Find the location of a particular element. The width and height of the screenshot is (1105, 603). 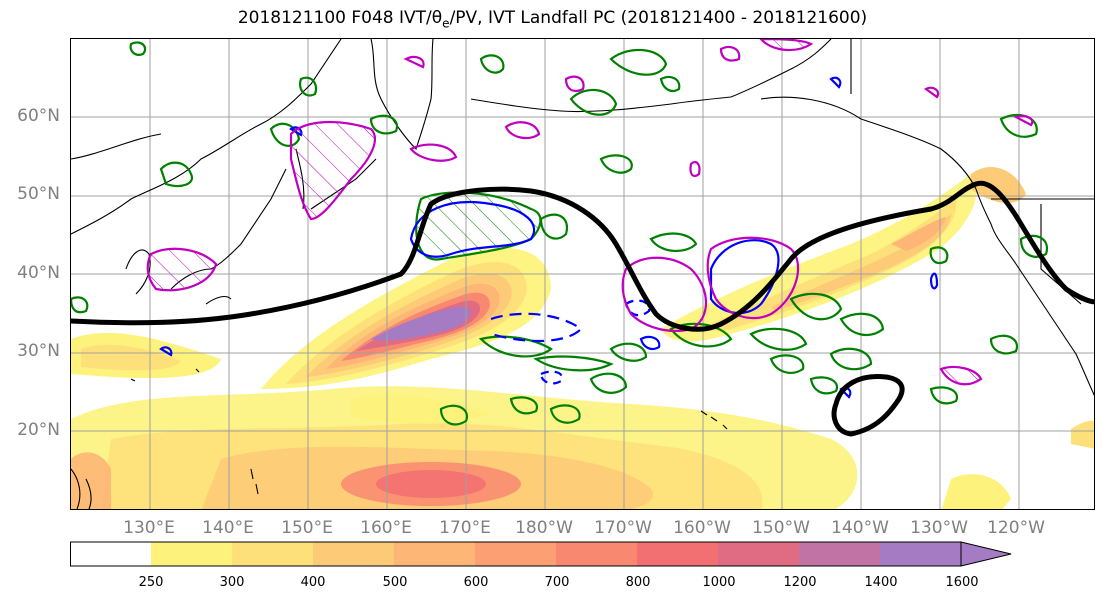

cbar-tick-800: 800 is located at coordinates (638, 582).